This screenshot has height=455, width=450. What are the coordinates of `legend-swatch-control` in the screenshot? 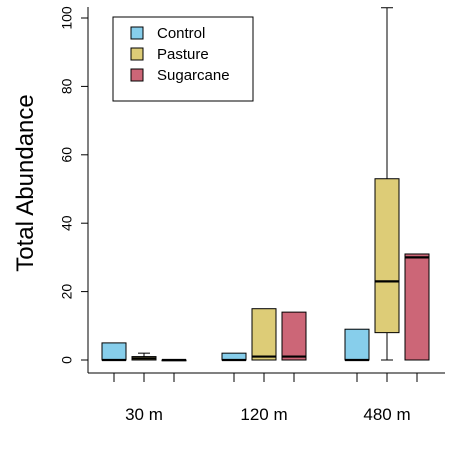 It's located at (137, 33).